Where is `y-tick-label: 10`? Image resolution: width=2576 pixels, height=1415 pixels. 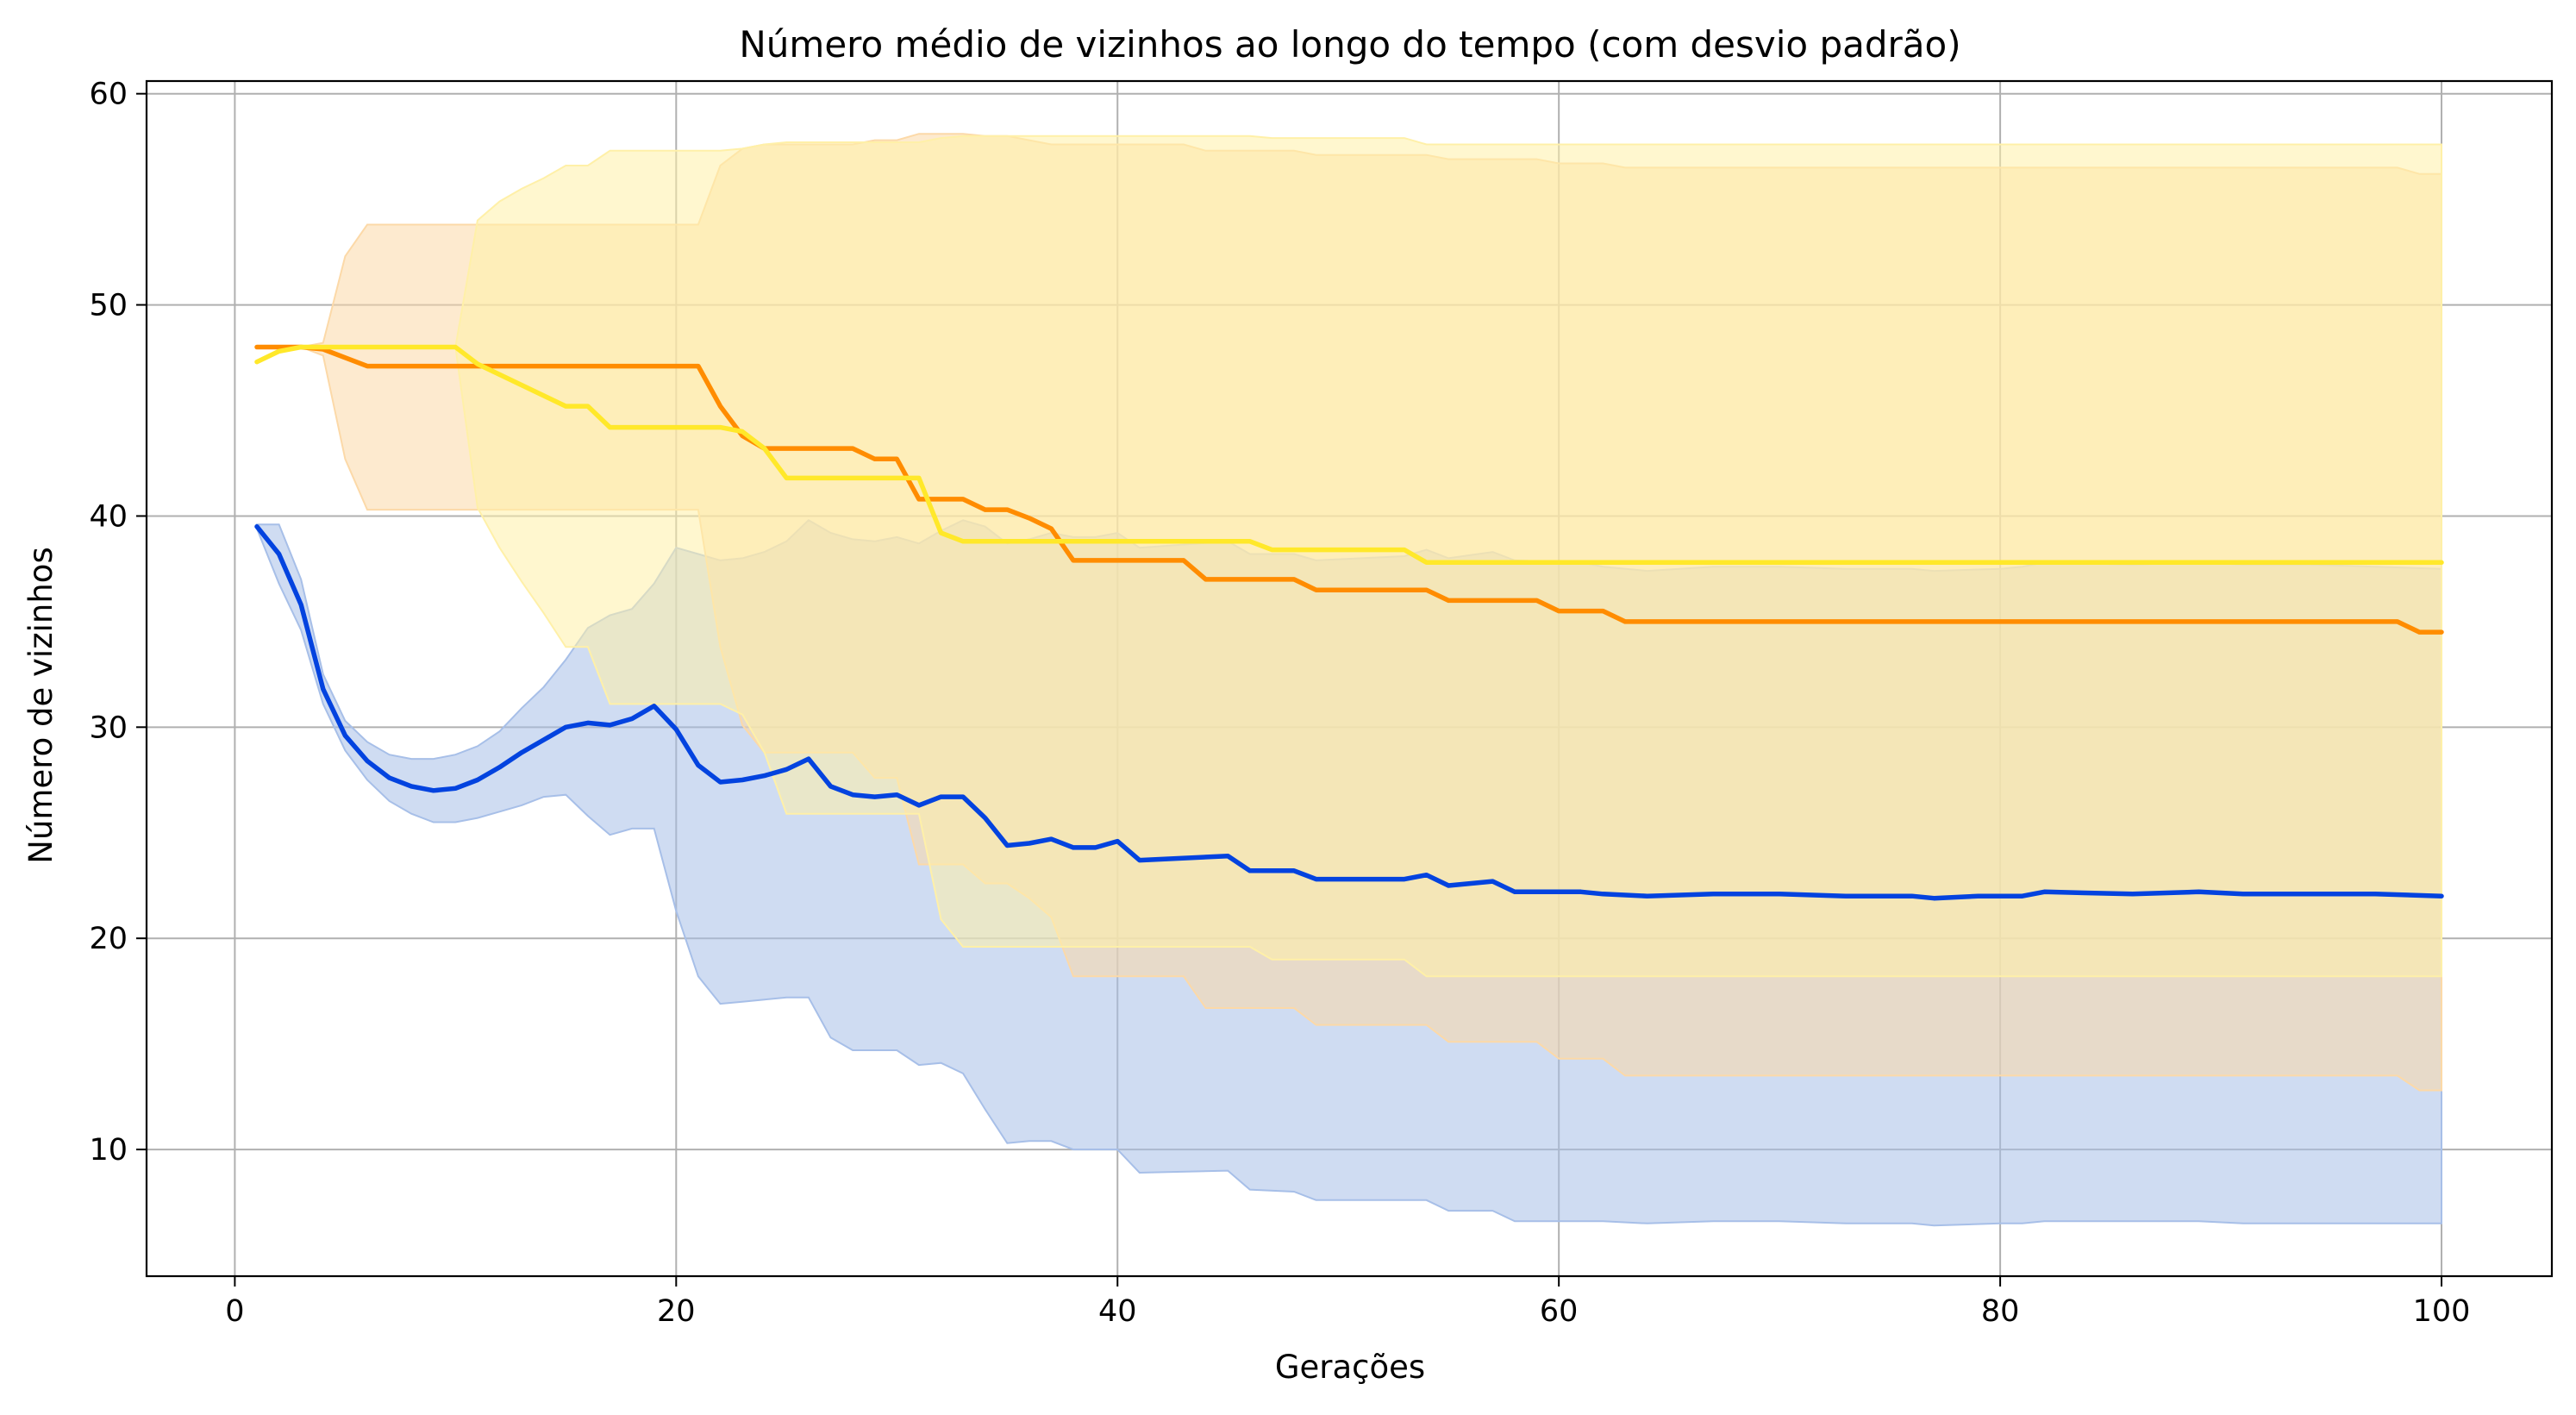 y-tick-label: 10 is located at coordinates (109, 1150).